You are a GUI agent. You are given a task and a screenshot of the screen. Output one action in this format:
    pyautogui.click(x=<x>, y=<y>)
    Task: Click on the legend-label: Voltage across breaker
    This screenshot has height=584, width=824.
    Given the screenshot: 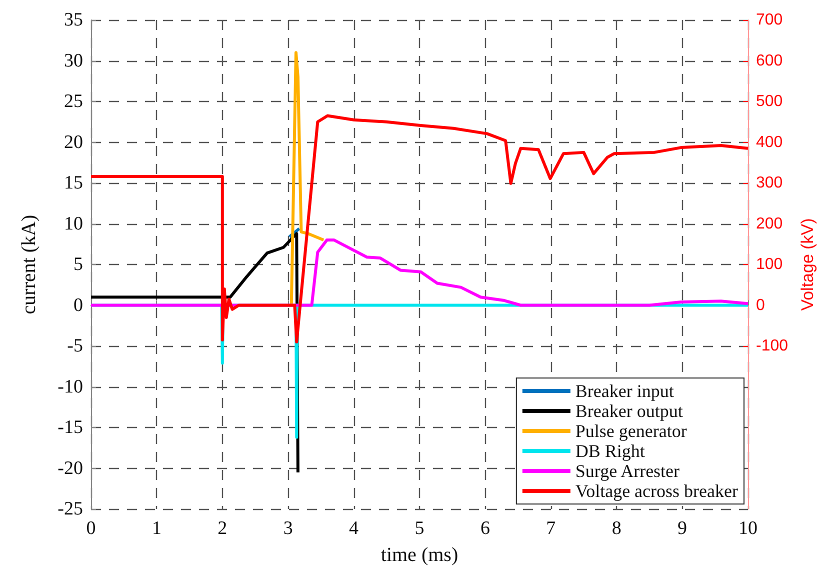 What is the action you would take?
    pyautogui.click(x=656, y=491)
    